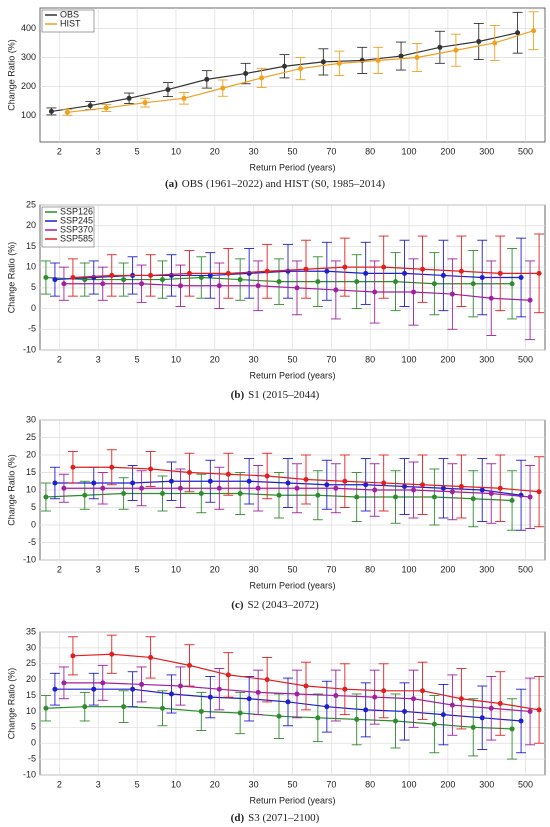 The width and height of the screenshot is (550, 827). I want to click on y-tick-label: -10, so click(29, 559).